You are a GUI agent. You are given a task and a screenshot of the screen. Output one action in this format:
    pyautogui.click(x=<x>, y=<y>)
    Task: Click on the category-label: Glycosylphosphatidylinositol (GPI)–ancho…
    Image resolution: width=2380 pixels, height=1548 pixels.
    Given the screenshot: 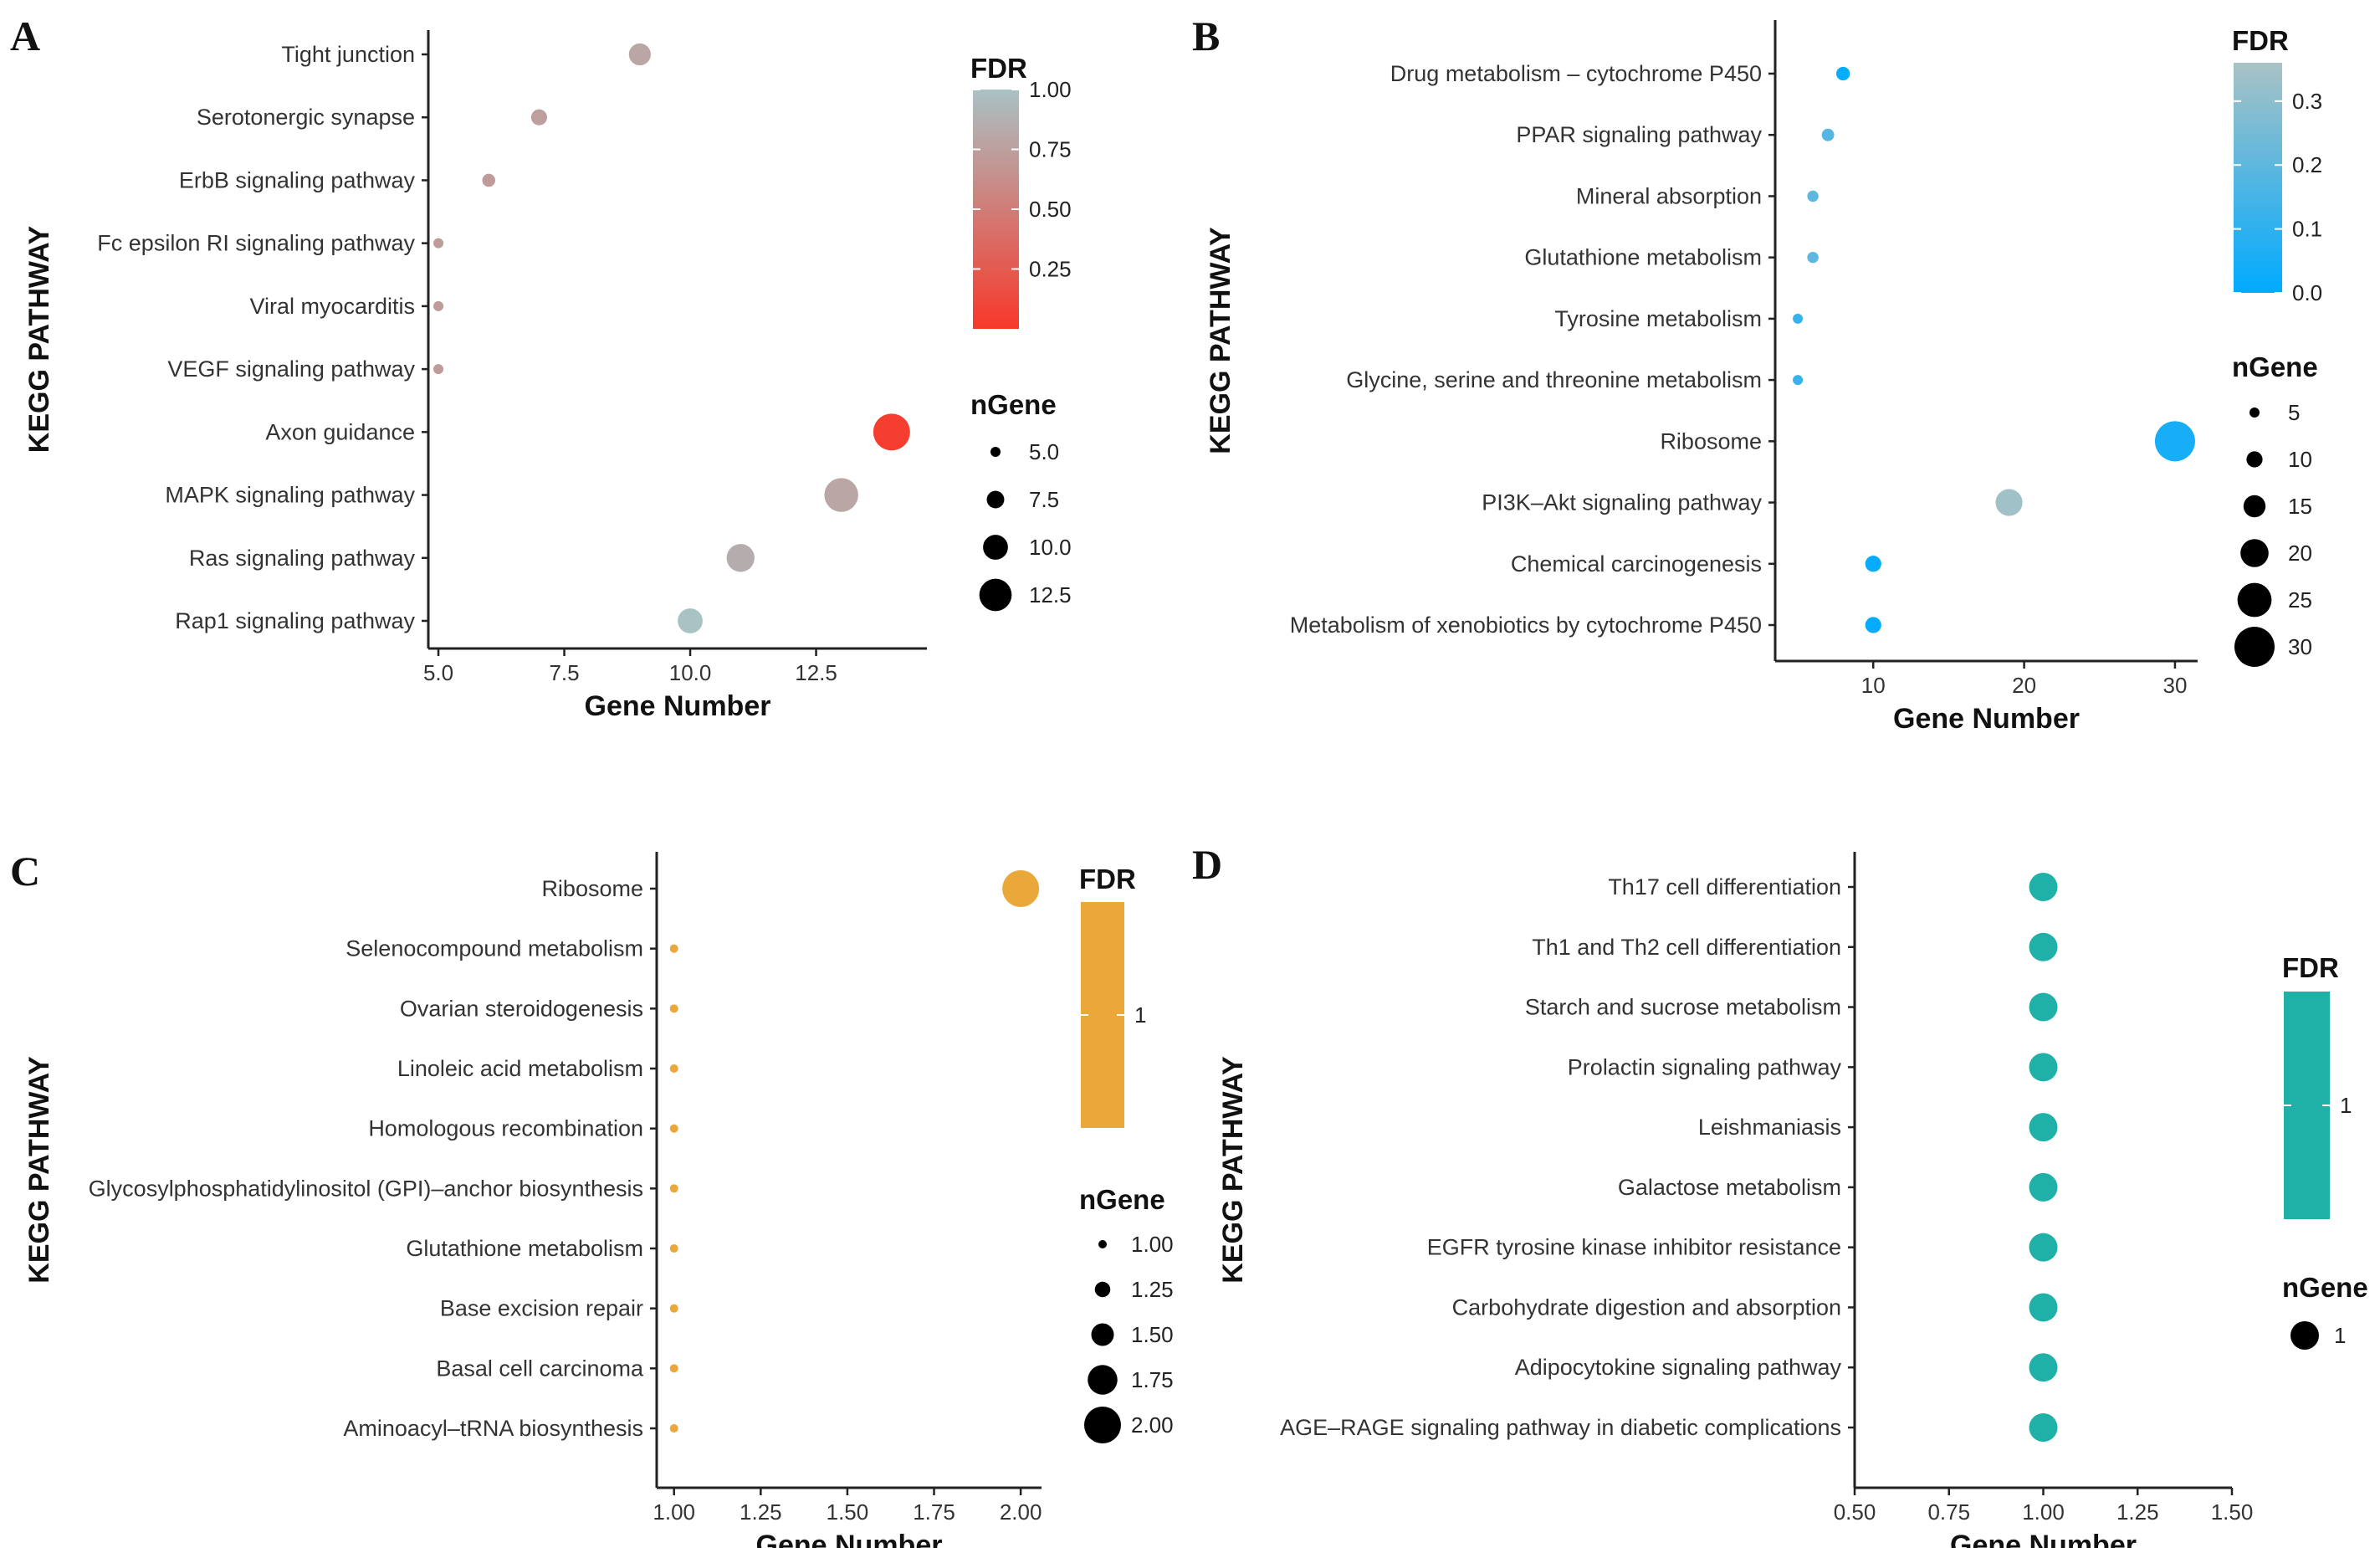 What is the action you would take?
    pyautogui.click(x=366, y=1188)
    